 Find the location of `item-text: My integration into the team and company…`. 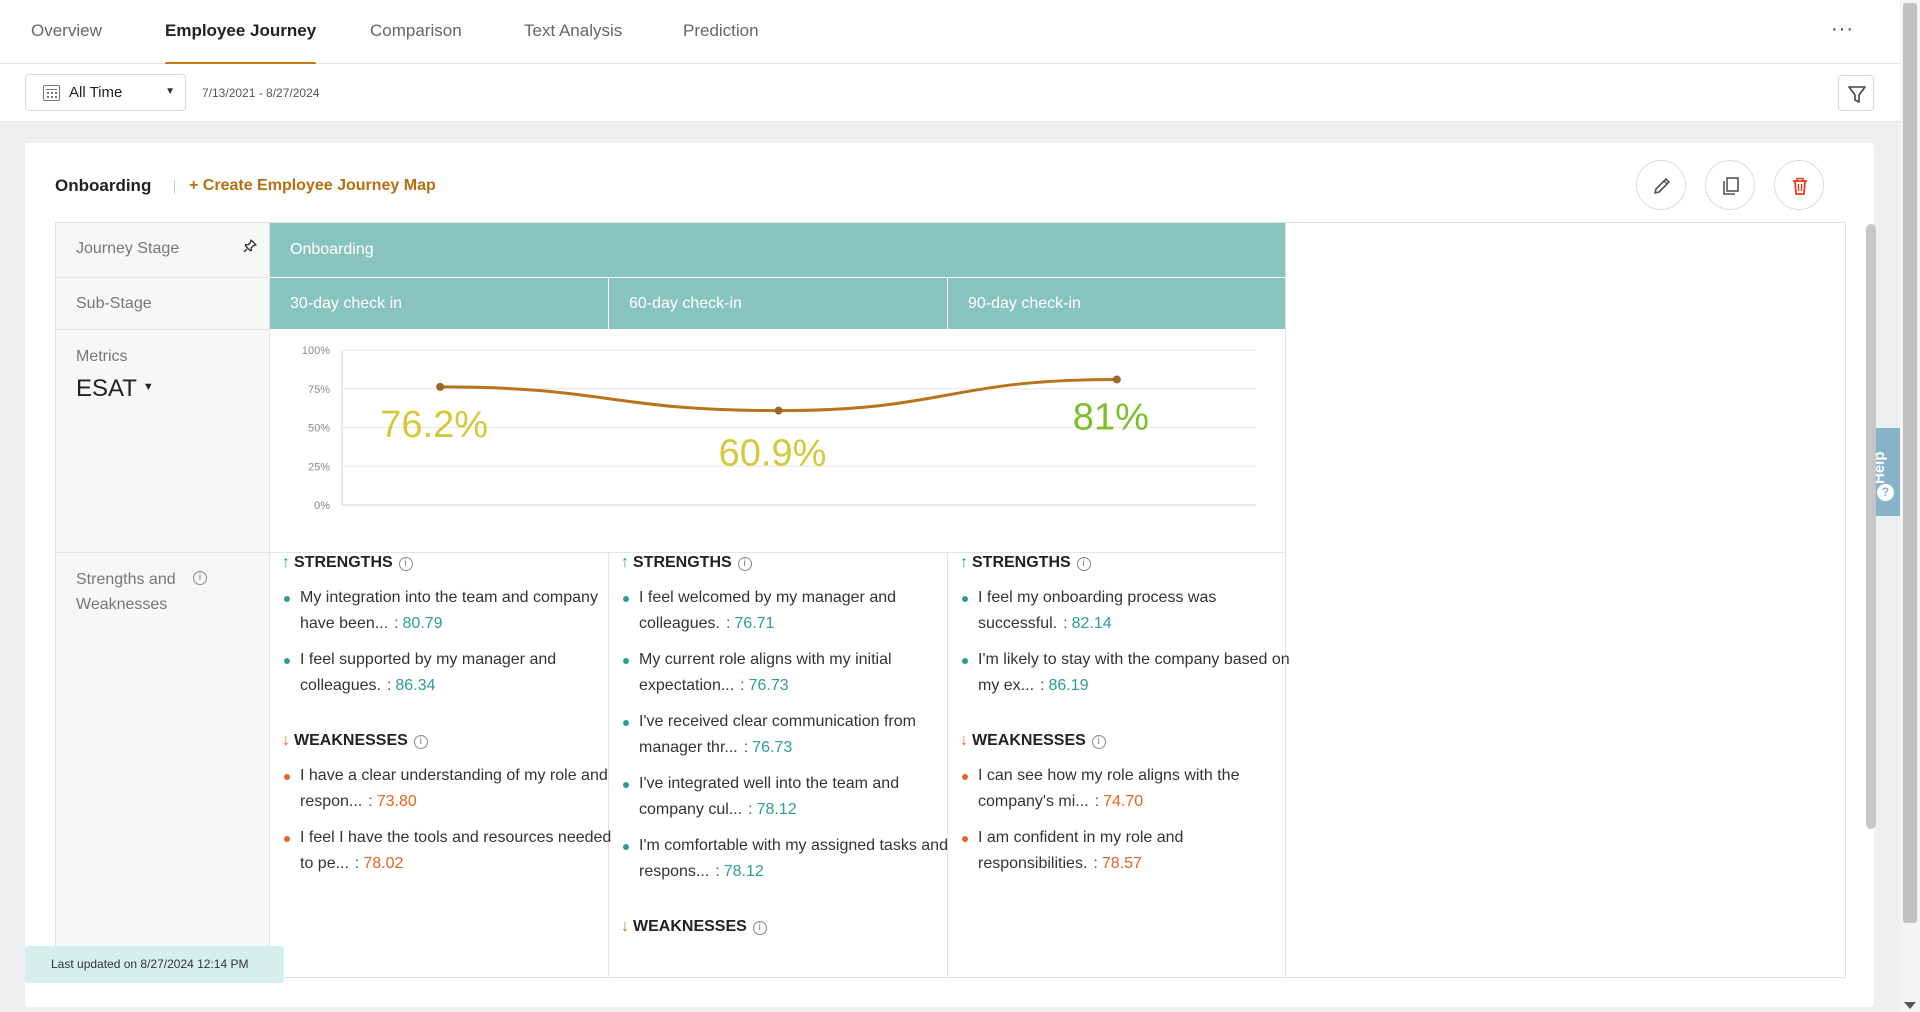

item-text: My integration into the team and company… is located at coordinates (449, 610).